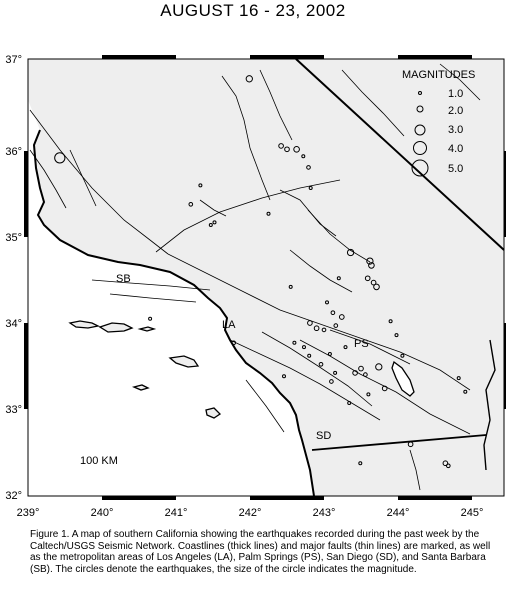 This screenshot has width=506, height=604. I want to click on catalina-island, so click(184, 361).